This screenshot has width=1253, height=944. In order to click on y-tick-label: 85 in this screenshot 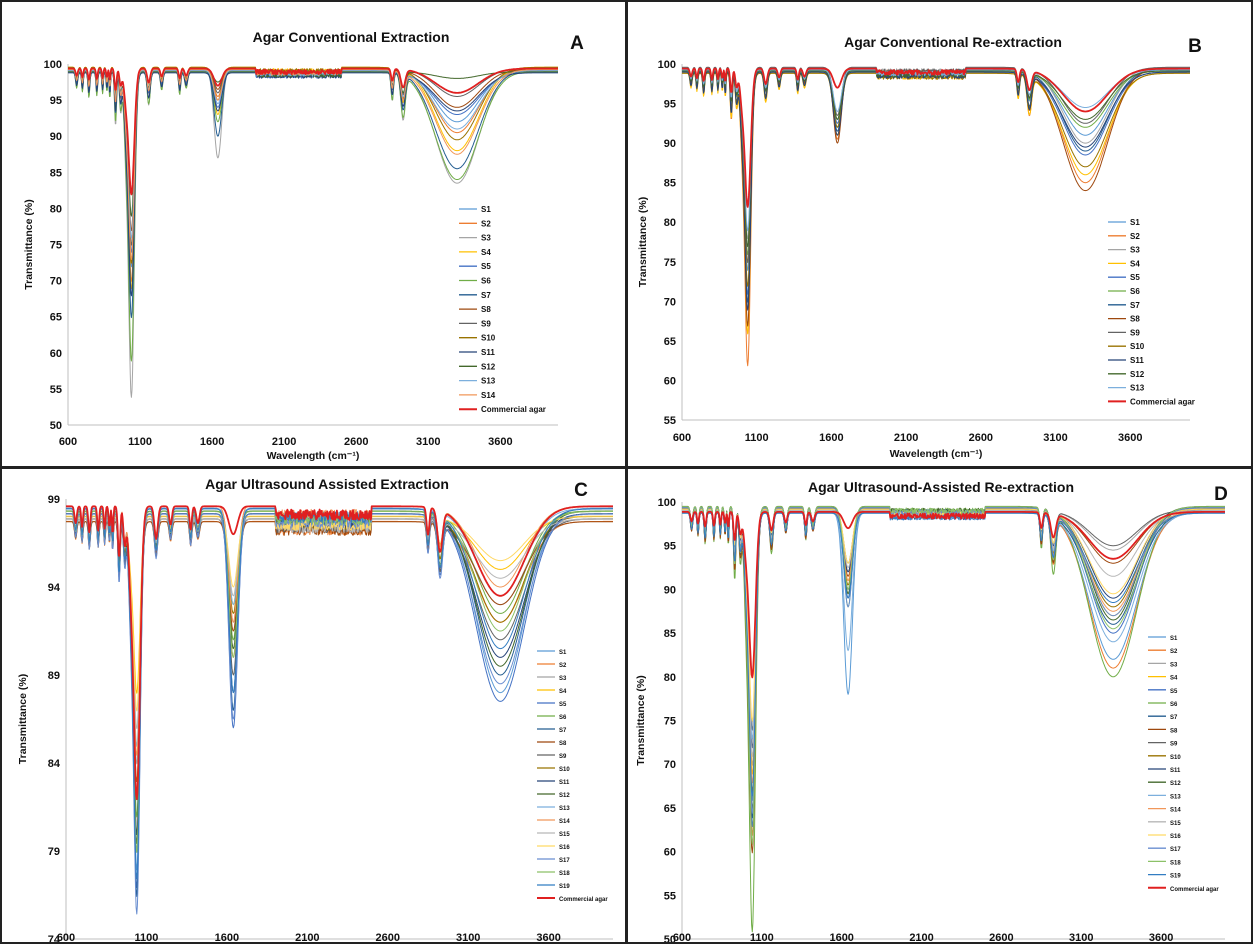, I will do `click(56, 173)`.